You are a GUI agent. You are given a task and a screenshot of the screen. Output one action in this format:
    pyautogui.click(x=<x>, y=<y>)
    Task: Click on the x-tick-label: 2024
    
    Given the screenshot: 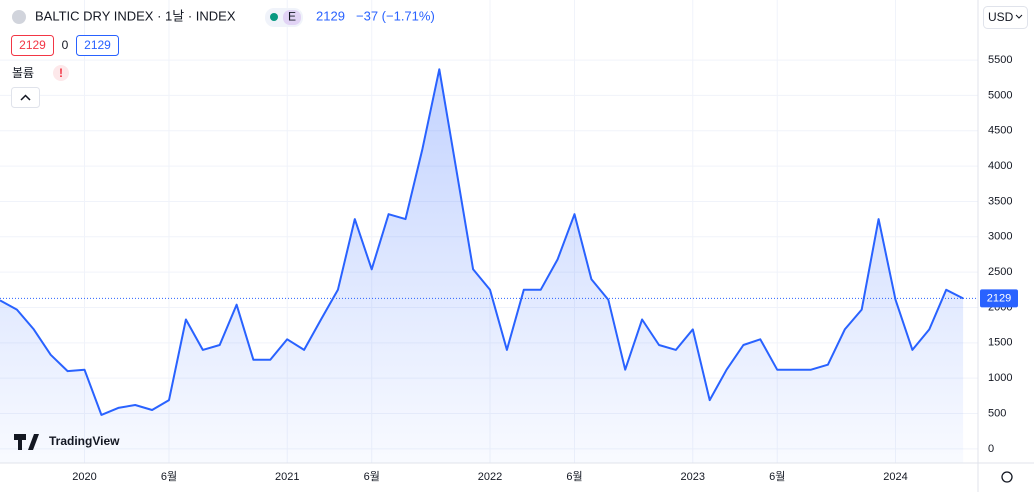 What is the action you would take?
    pyautogui.click(x=895, y=477)
    